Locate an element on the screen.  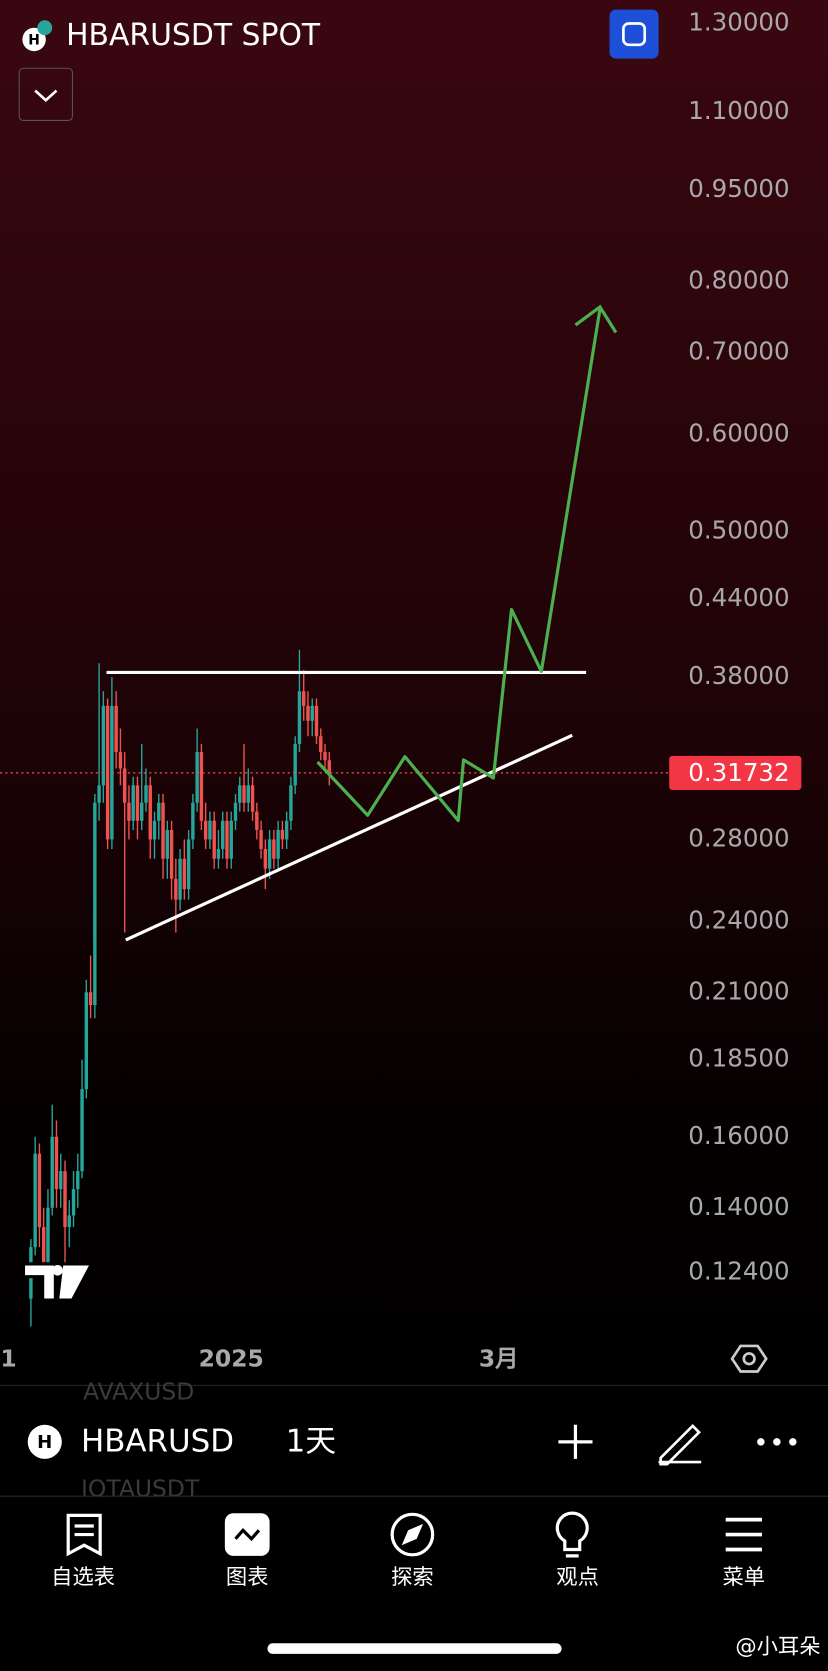
ghost-symbol: AVAXUSD is located at coordinates (138, 1391).